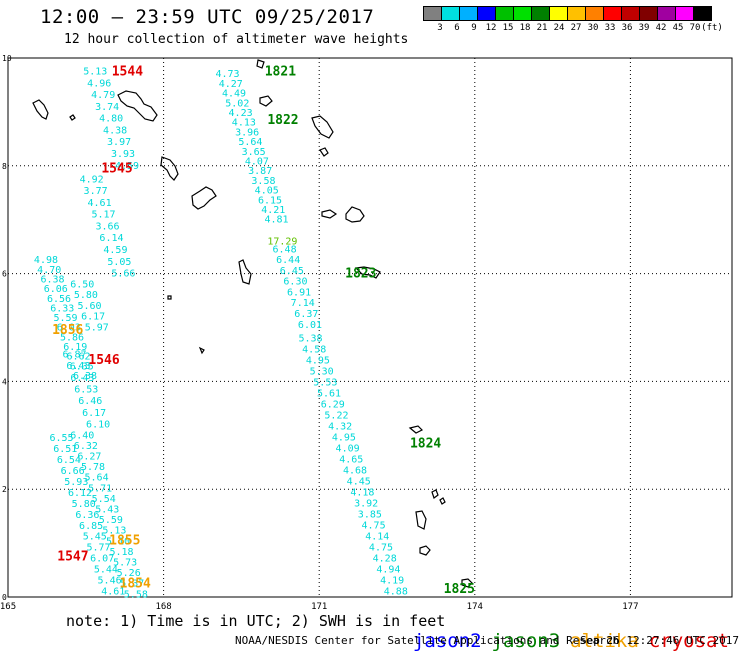  What do you see at coordinates (310, 338) in the screenshot?
I see `wave-height-value: 5.38` at bounding box center [310, 338].